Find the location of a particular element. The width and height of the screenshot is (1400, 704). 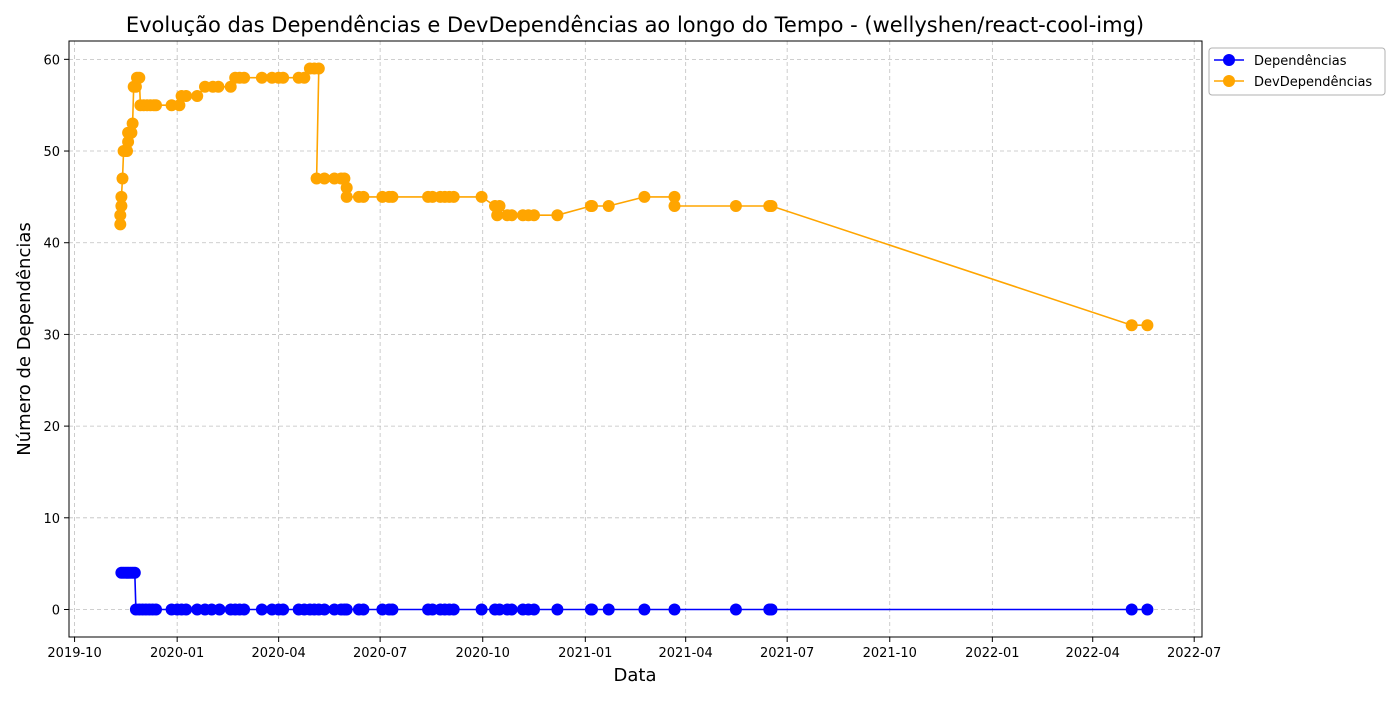

x-tick-label: 2020-01 is located at coordinates (177, 653).